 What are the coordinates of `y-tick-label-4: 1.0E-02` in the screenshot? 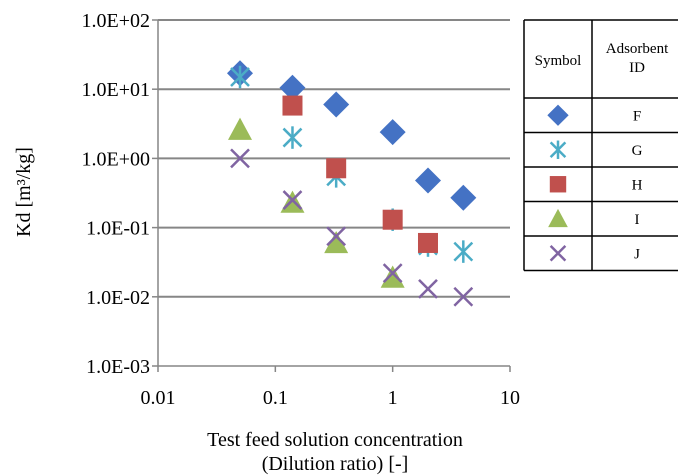 It's located at (118, 298).